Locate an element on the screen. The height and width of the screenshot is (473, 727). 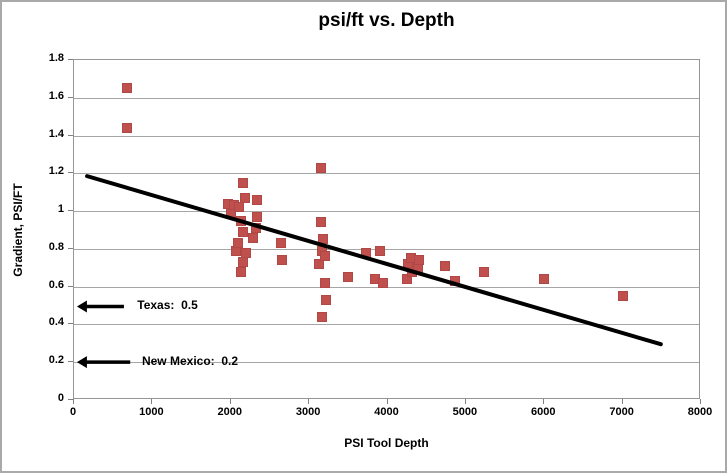
x-tick-label: 3000 is located at coordinates (308, 412).